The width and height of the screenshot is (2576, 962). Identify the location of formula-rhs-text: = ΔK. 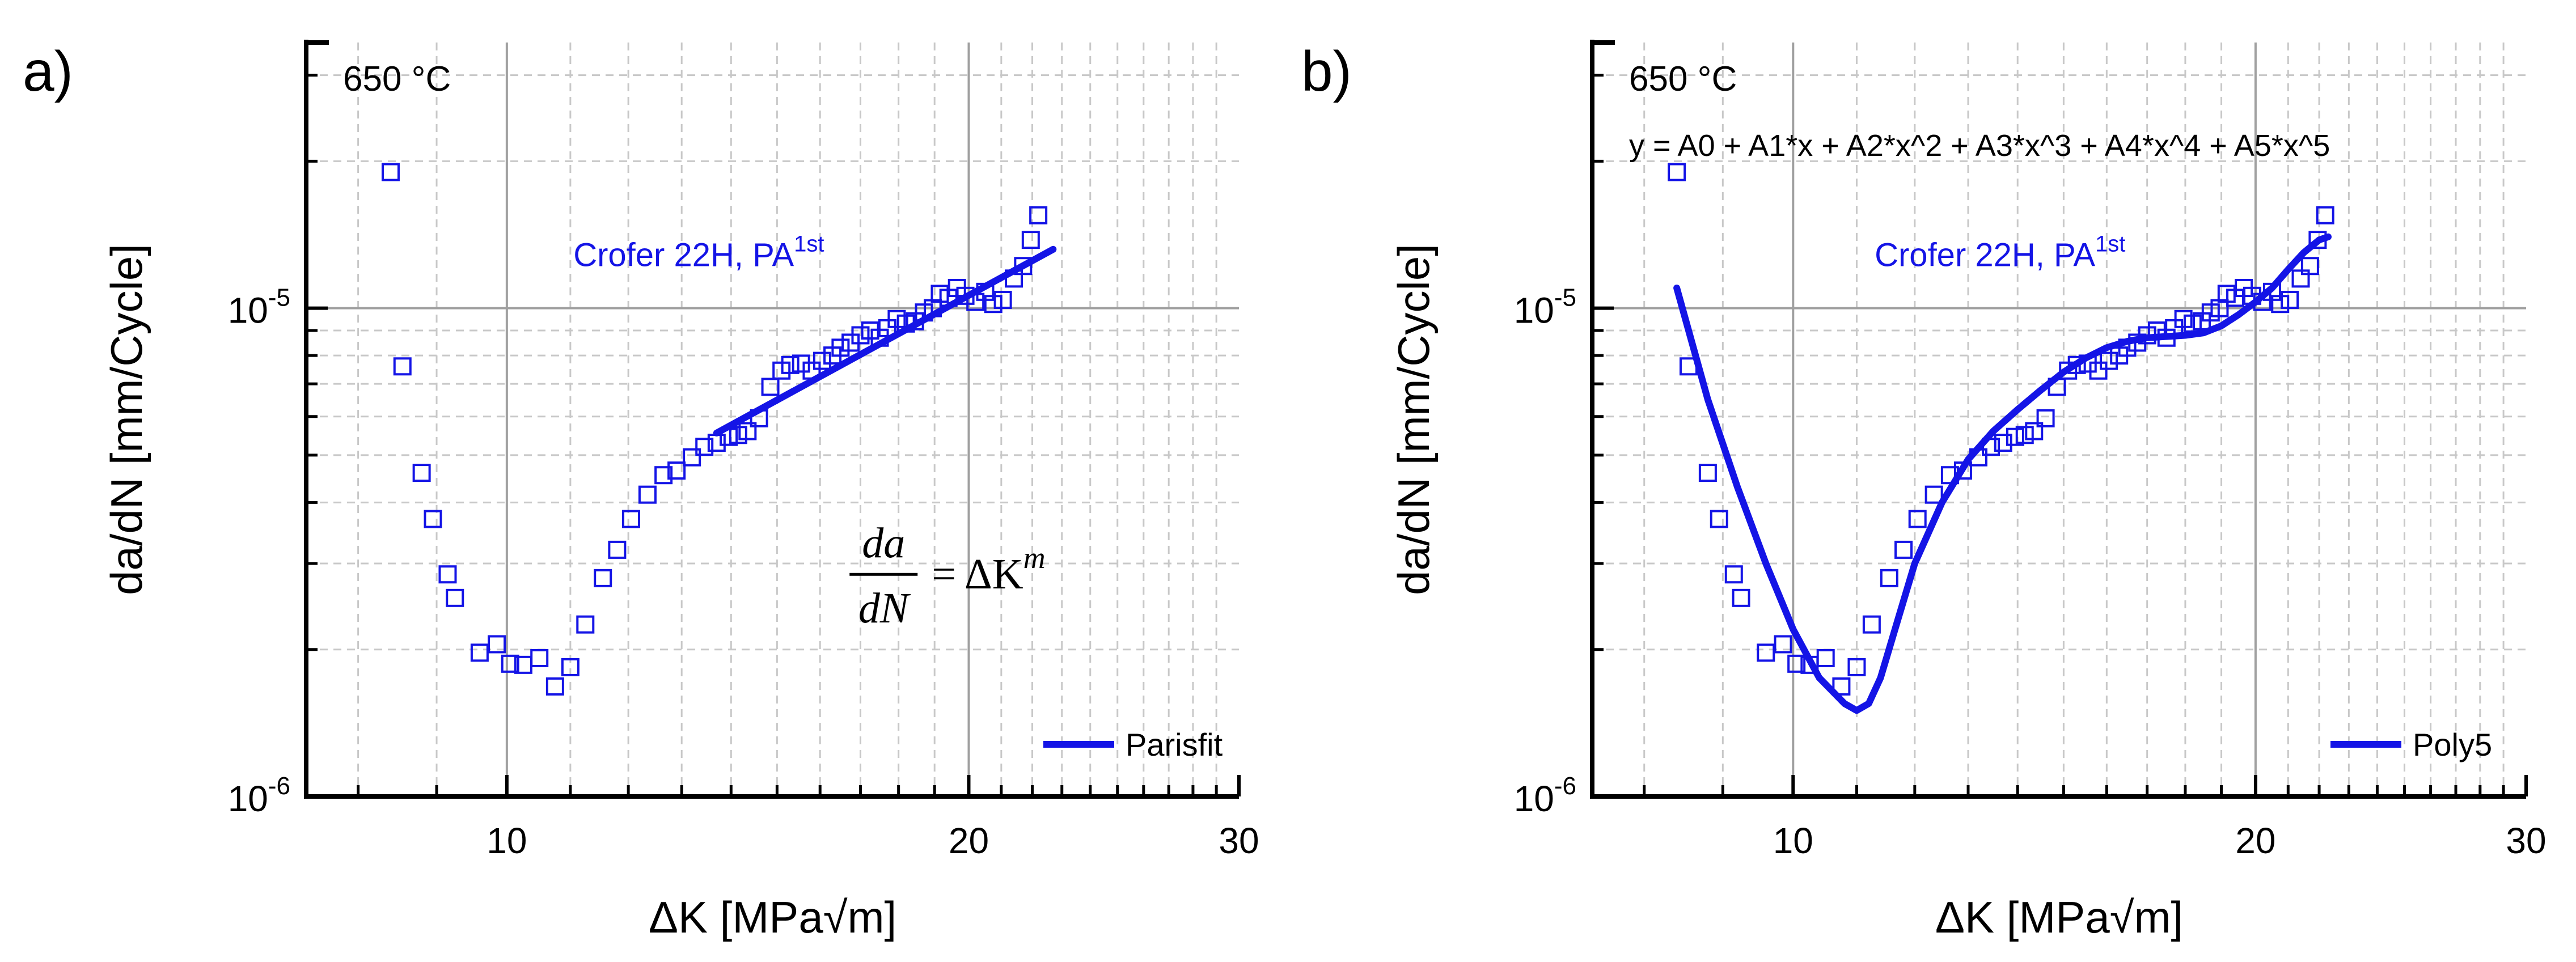
(977, 574).